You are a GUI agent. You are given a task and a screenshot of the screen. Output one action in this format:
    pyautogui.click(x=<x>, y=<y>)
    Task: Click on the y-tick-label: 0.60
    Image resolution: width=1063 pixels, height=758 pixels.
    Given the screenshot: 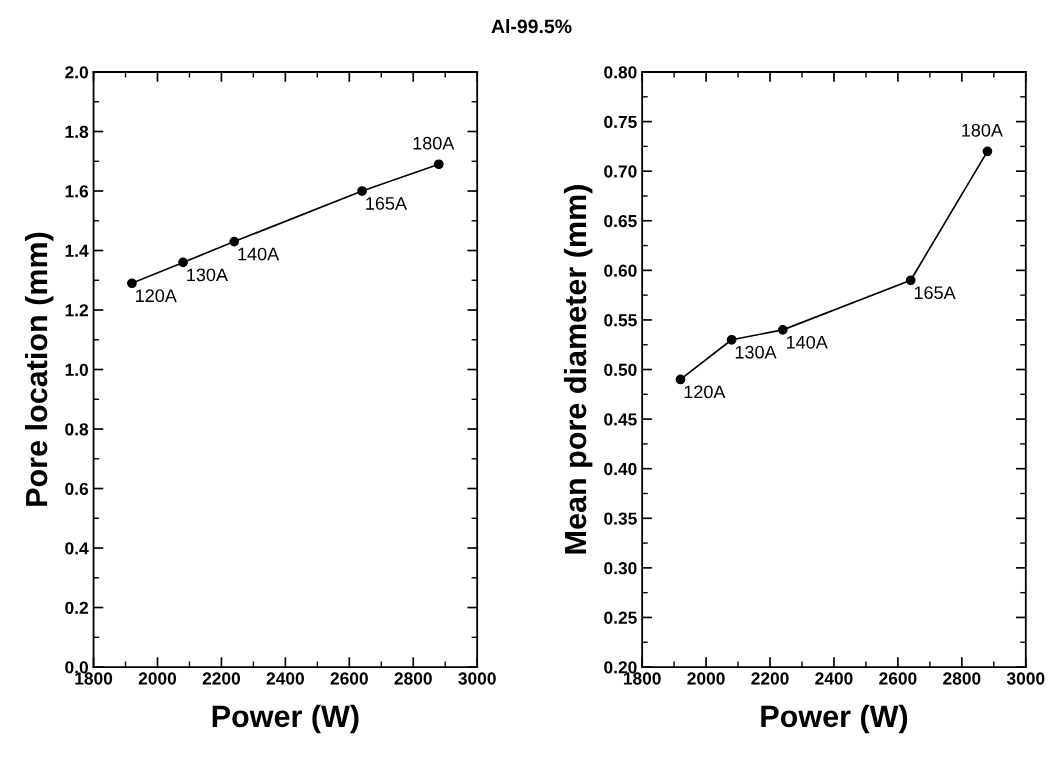 What is the action you would take?
    pyautogui.click(x=620, y=270)
    